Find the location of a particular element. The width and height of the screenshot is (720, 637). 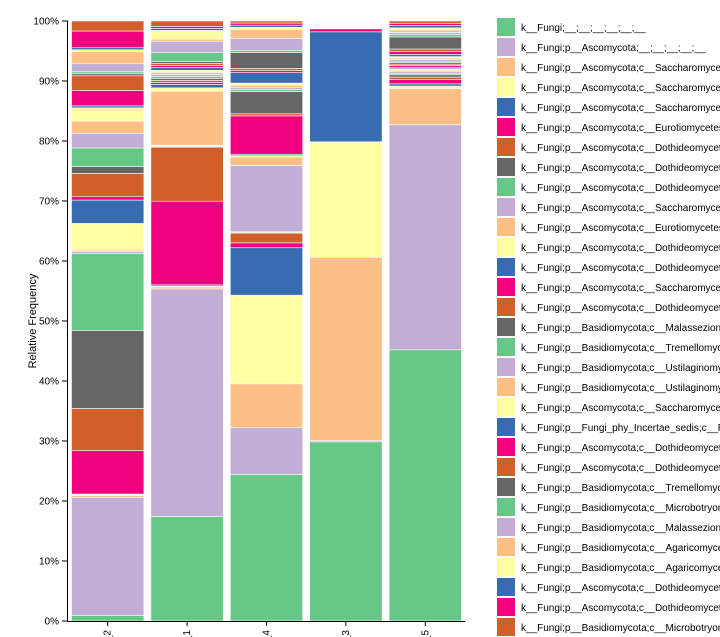

legend-item: k__Fungi;__;__;__;__;__;__ is located at coordinates (571, 27).